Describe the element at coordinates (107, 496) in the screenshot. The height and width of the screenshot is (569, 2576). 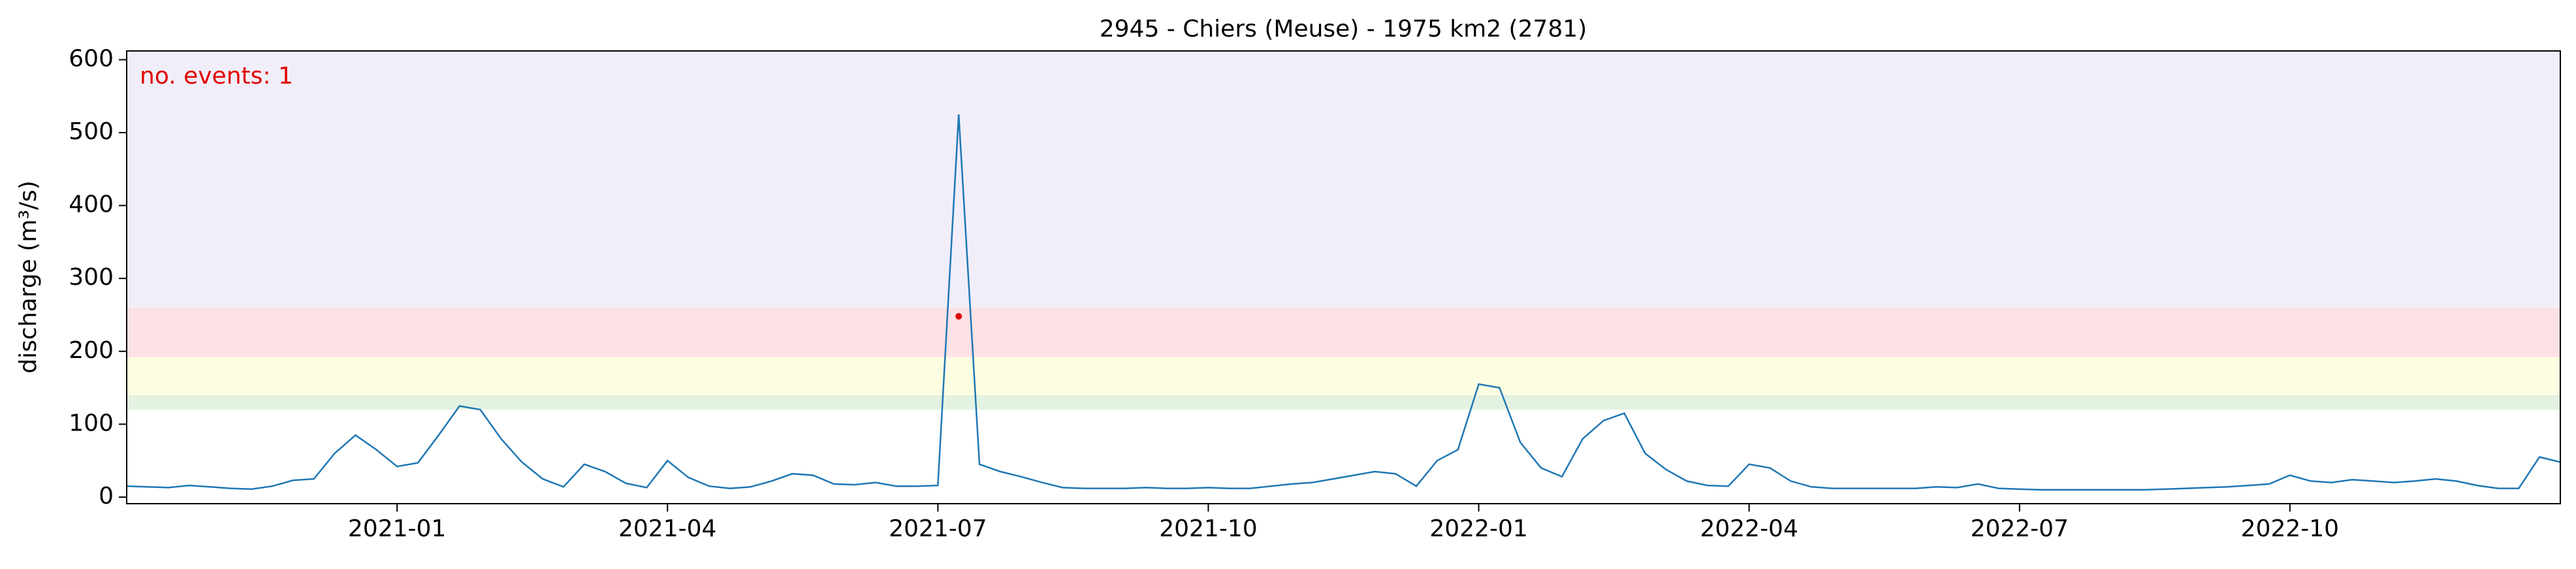
I see `y-tick-label: 0` at that location.